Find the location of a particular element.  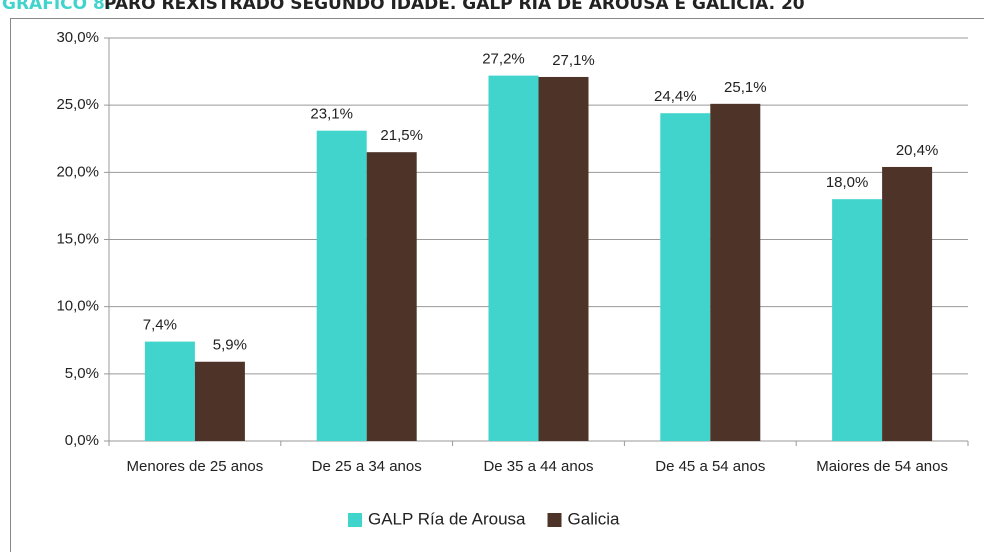

y-tick-label: 25,0% is located at coordinates (77, 104).